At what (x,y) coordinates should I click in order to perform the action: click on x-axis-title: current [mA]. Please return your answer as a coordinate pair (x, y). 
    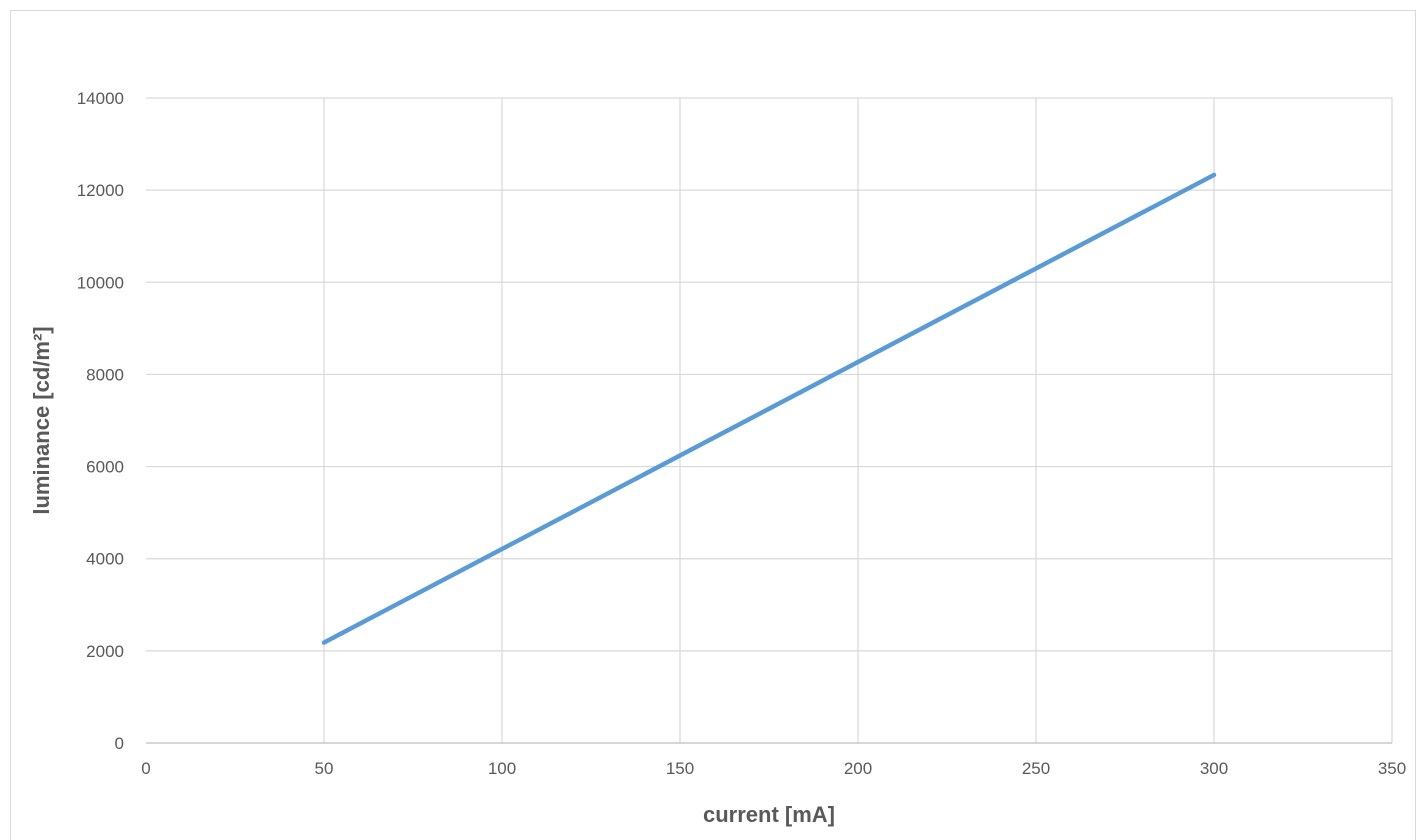
    Looking at the image, I should click on (769, 814).